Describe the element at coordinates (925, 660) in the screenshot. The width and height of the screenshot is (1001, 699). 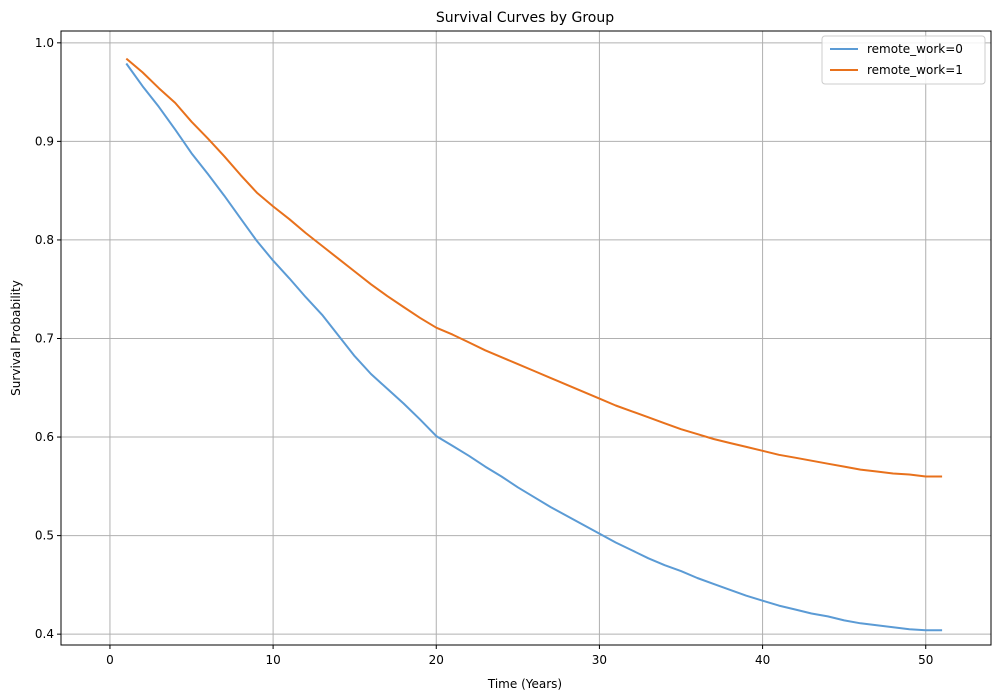
I see `x-tick-label: 50` at that location.